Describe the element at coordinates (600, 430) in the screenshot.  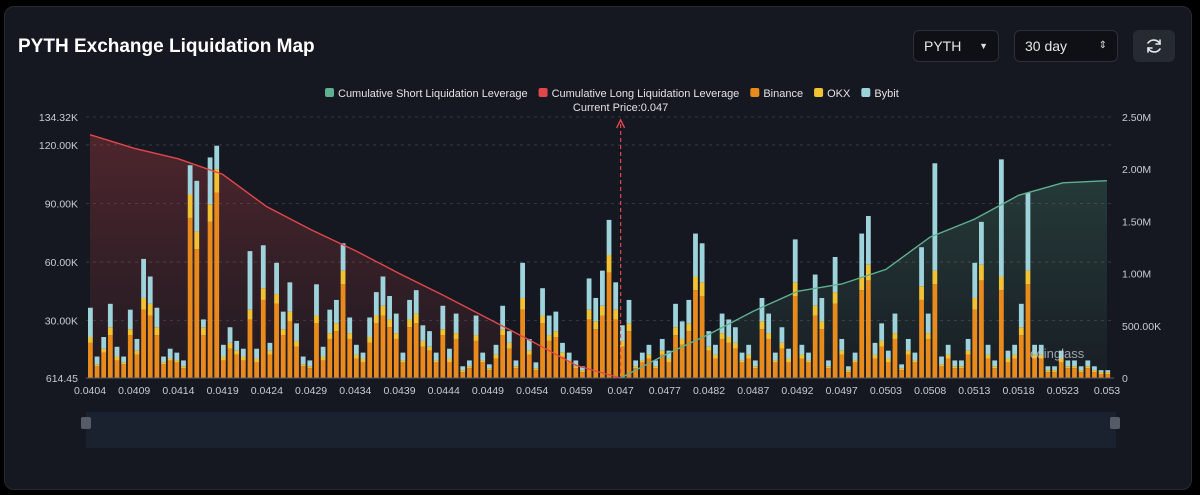
I see `zoom-slider` at that location.